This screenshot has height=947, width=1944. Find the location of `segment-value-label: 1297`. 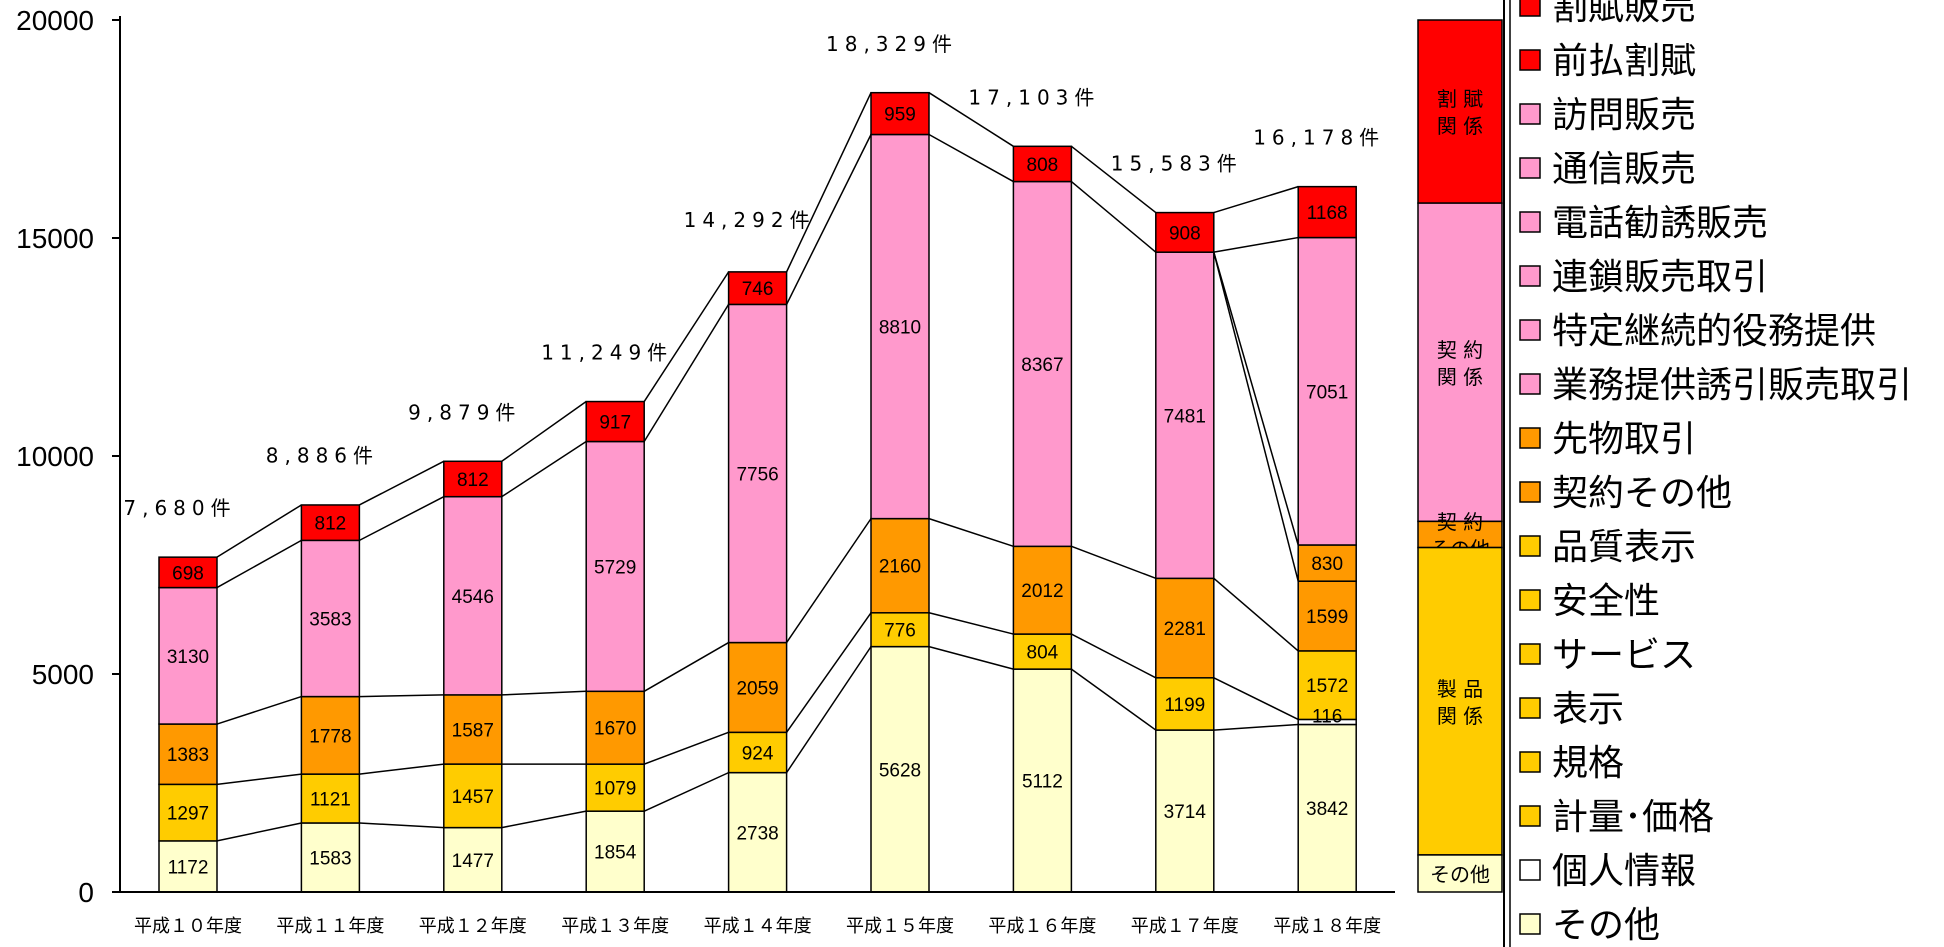

segment-value-label: 1297 is located at coordinates (188, 814).